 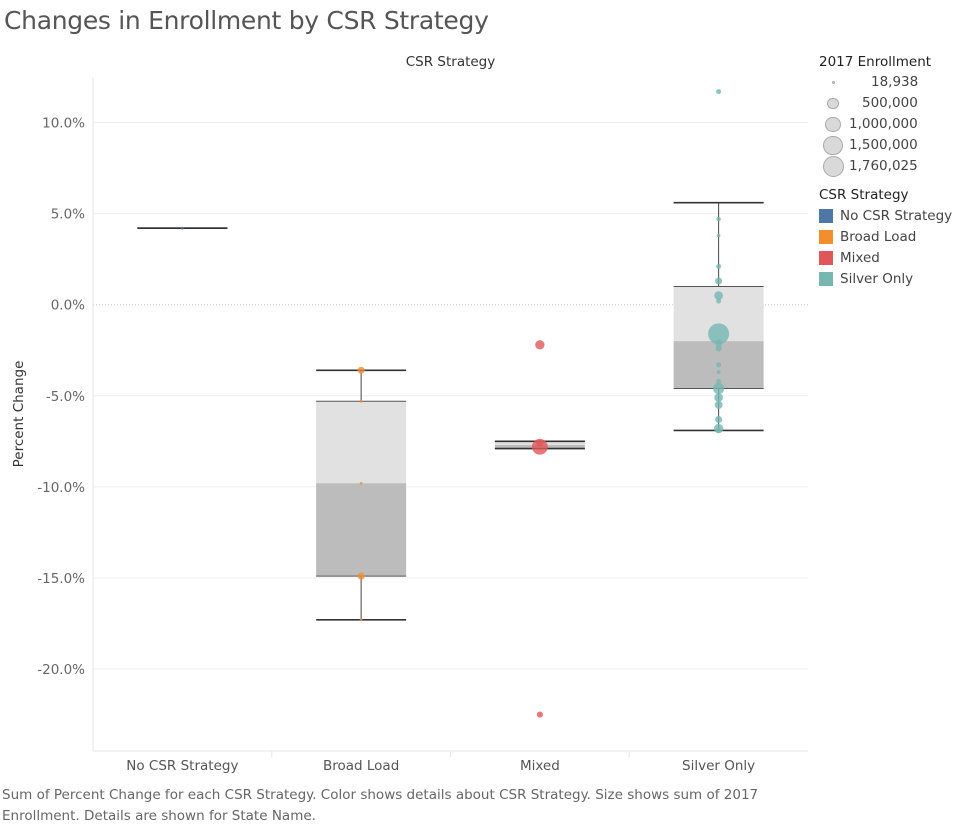 I want to click on color-legend-label: Silver Only, so click(x=877, y=278).